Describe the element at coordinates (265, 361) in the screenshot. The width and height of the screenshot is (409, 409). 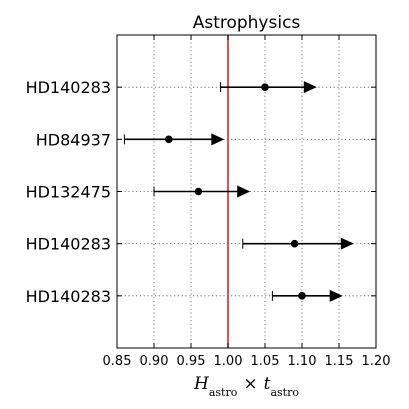
I see `x-tick-label: 1.05` at that location.